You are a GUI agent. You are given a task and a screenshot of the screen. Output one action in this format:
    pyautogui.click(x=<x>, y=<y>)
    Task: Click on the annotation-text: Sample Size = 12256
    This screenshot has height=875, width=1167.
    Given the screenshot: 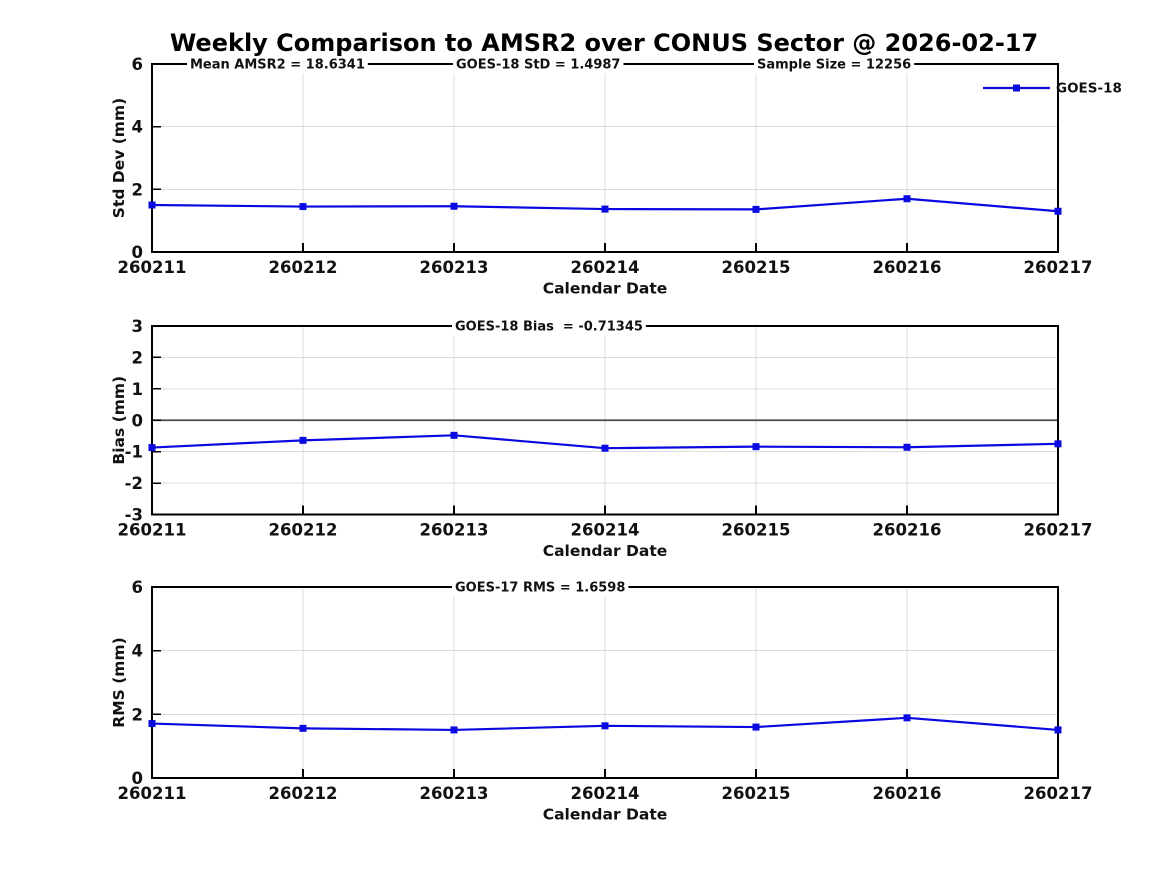 What is the action you would take?
    pyautogui.click(x=834, y=65)
    